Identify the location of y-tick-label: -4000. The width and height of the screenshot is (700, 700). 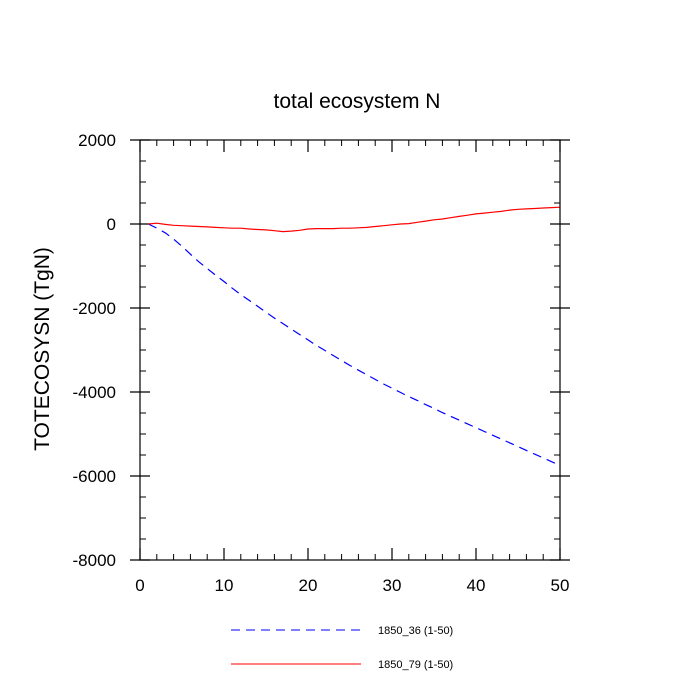
(94, 392).